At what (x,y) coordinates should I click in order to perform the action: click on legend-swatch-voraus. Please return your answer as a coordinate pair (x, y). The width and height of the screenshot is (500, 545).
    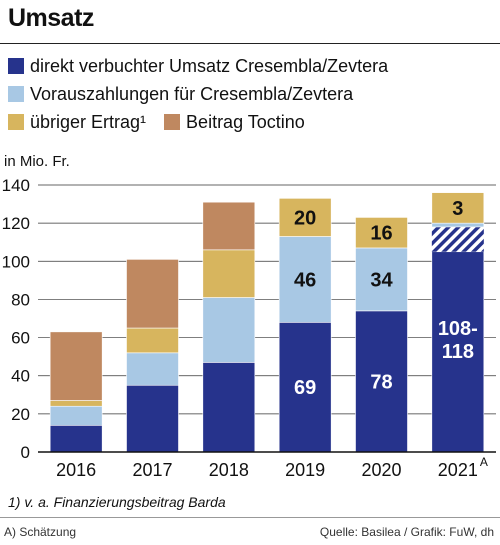
    Looking at the image, I should click on (16, 94).